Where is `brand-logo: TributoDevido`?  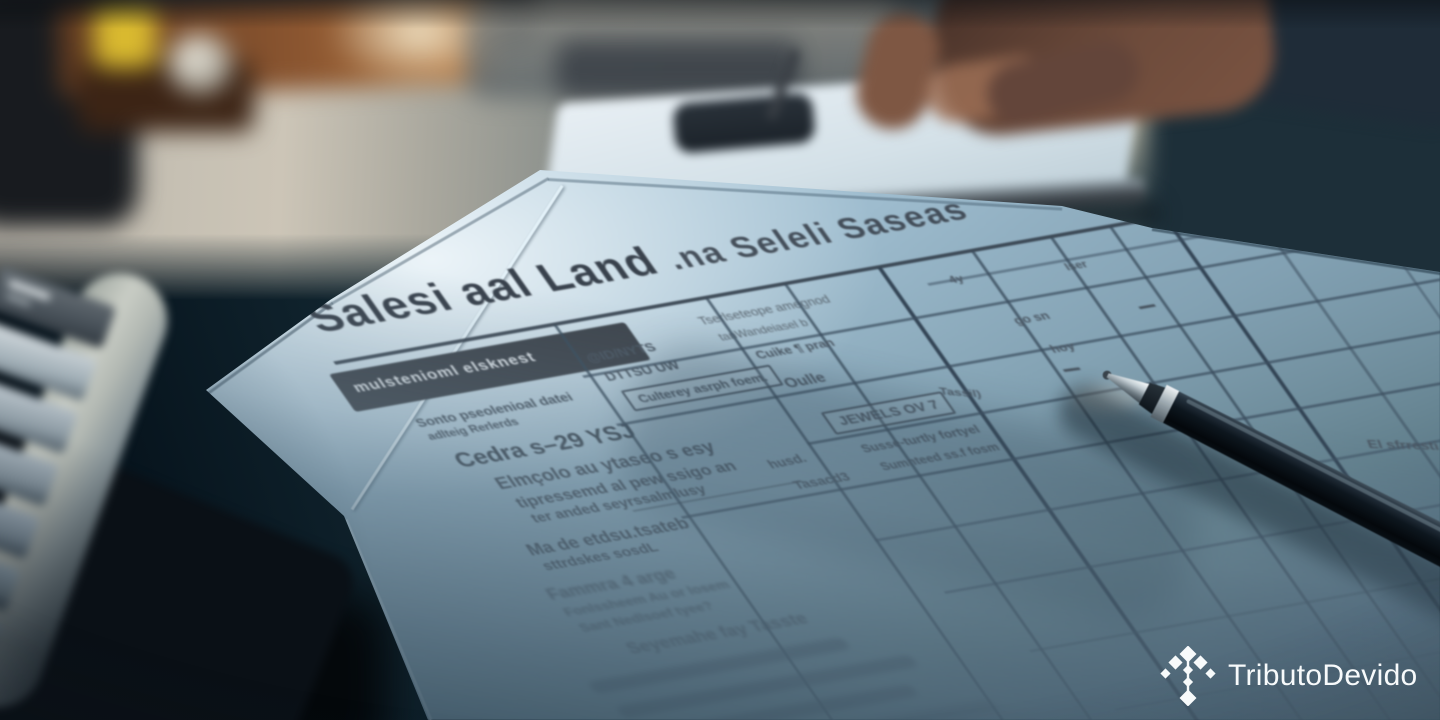
brand-logo: TributoDevido is located at coordinates (1300, 676).